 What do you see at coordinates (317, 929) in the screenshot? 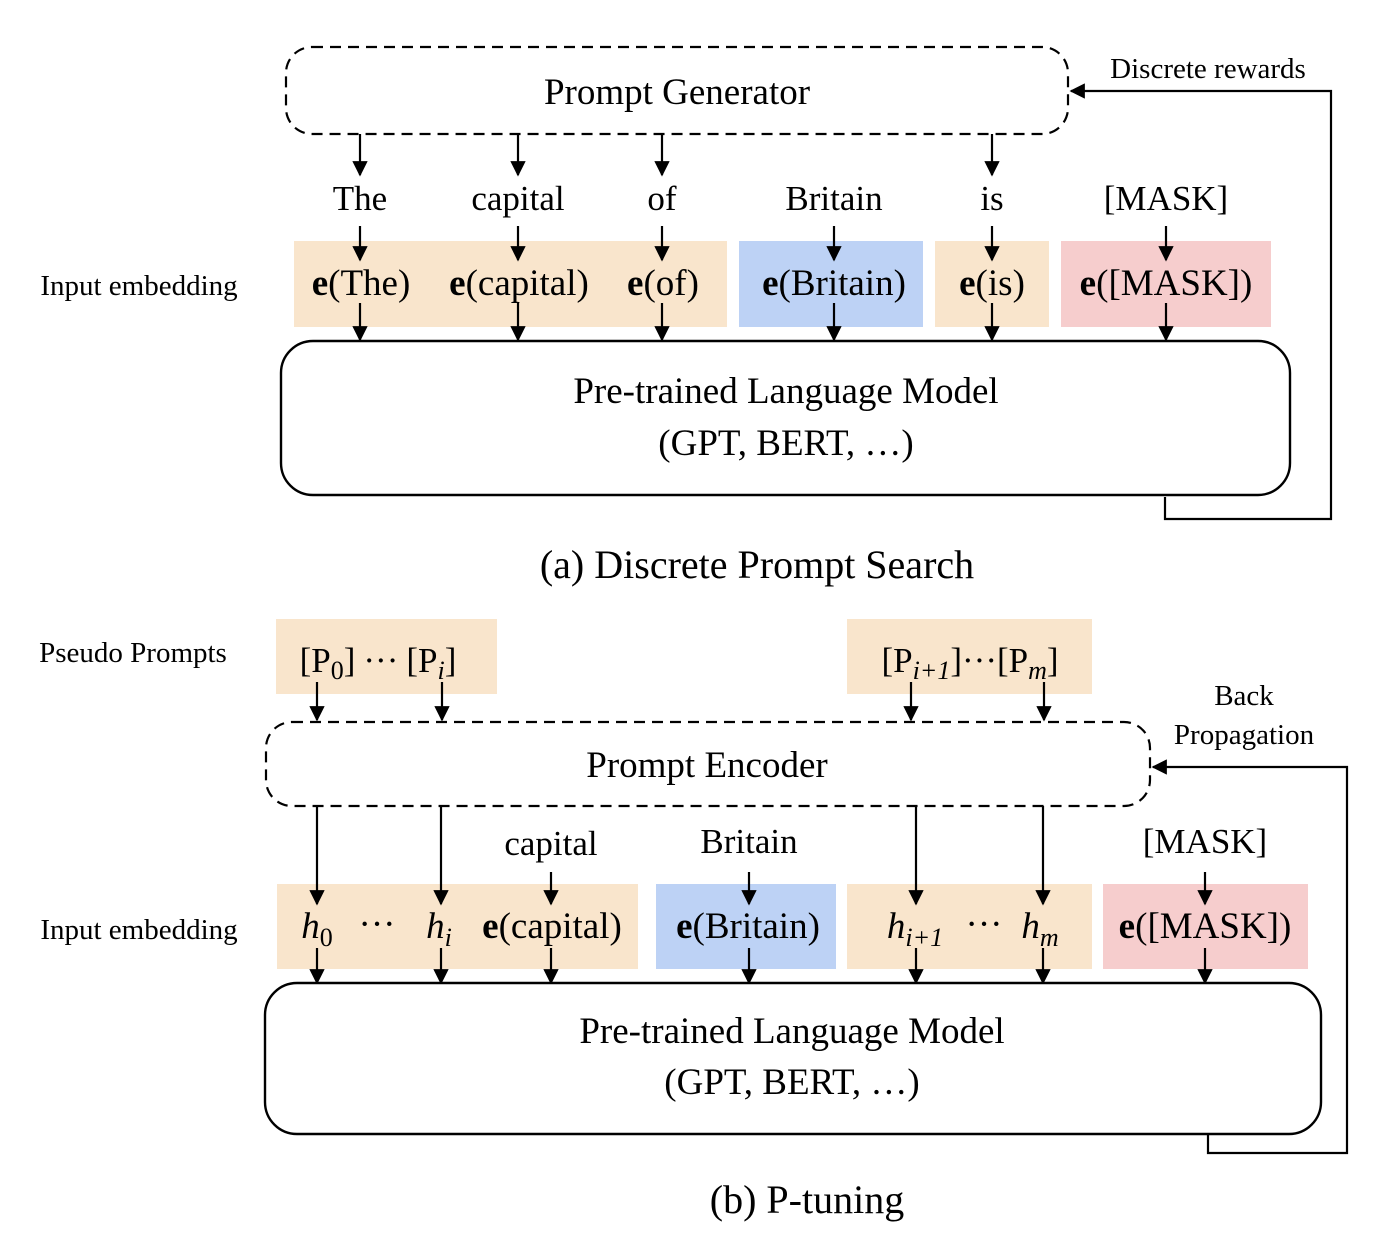
I see `embedding-h0: h0` at bounding box center [317, 929].